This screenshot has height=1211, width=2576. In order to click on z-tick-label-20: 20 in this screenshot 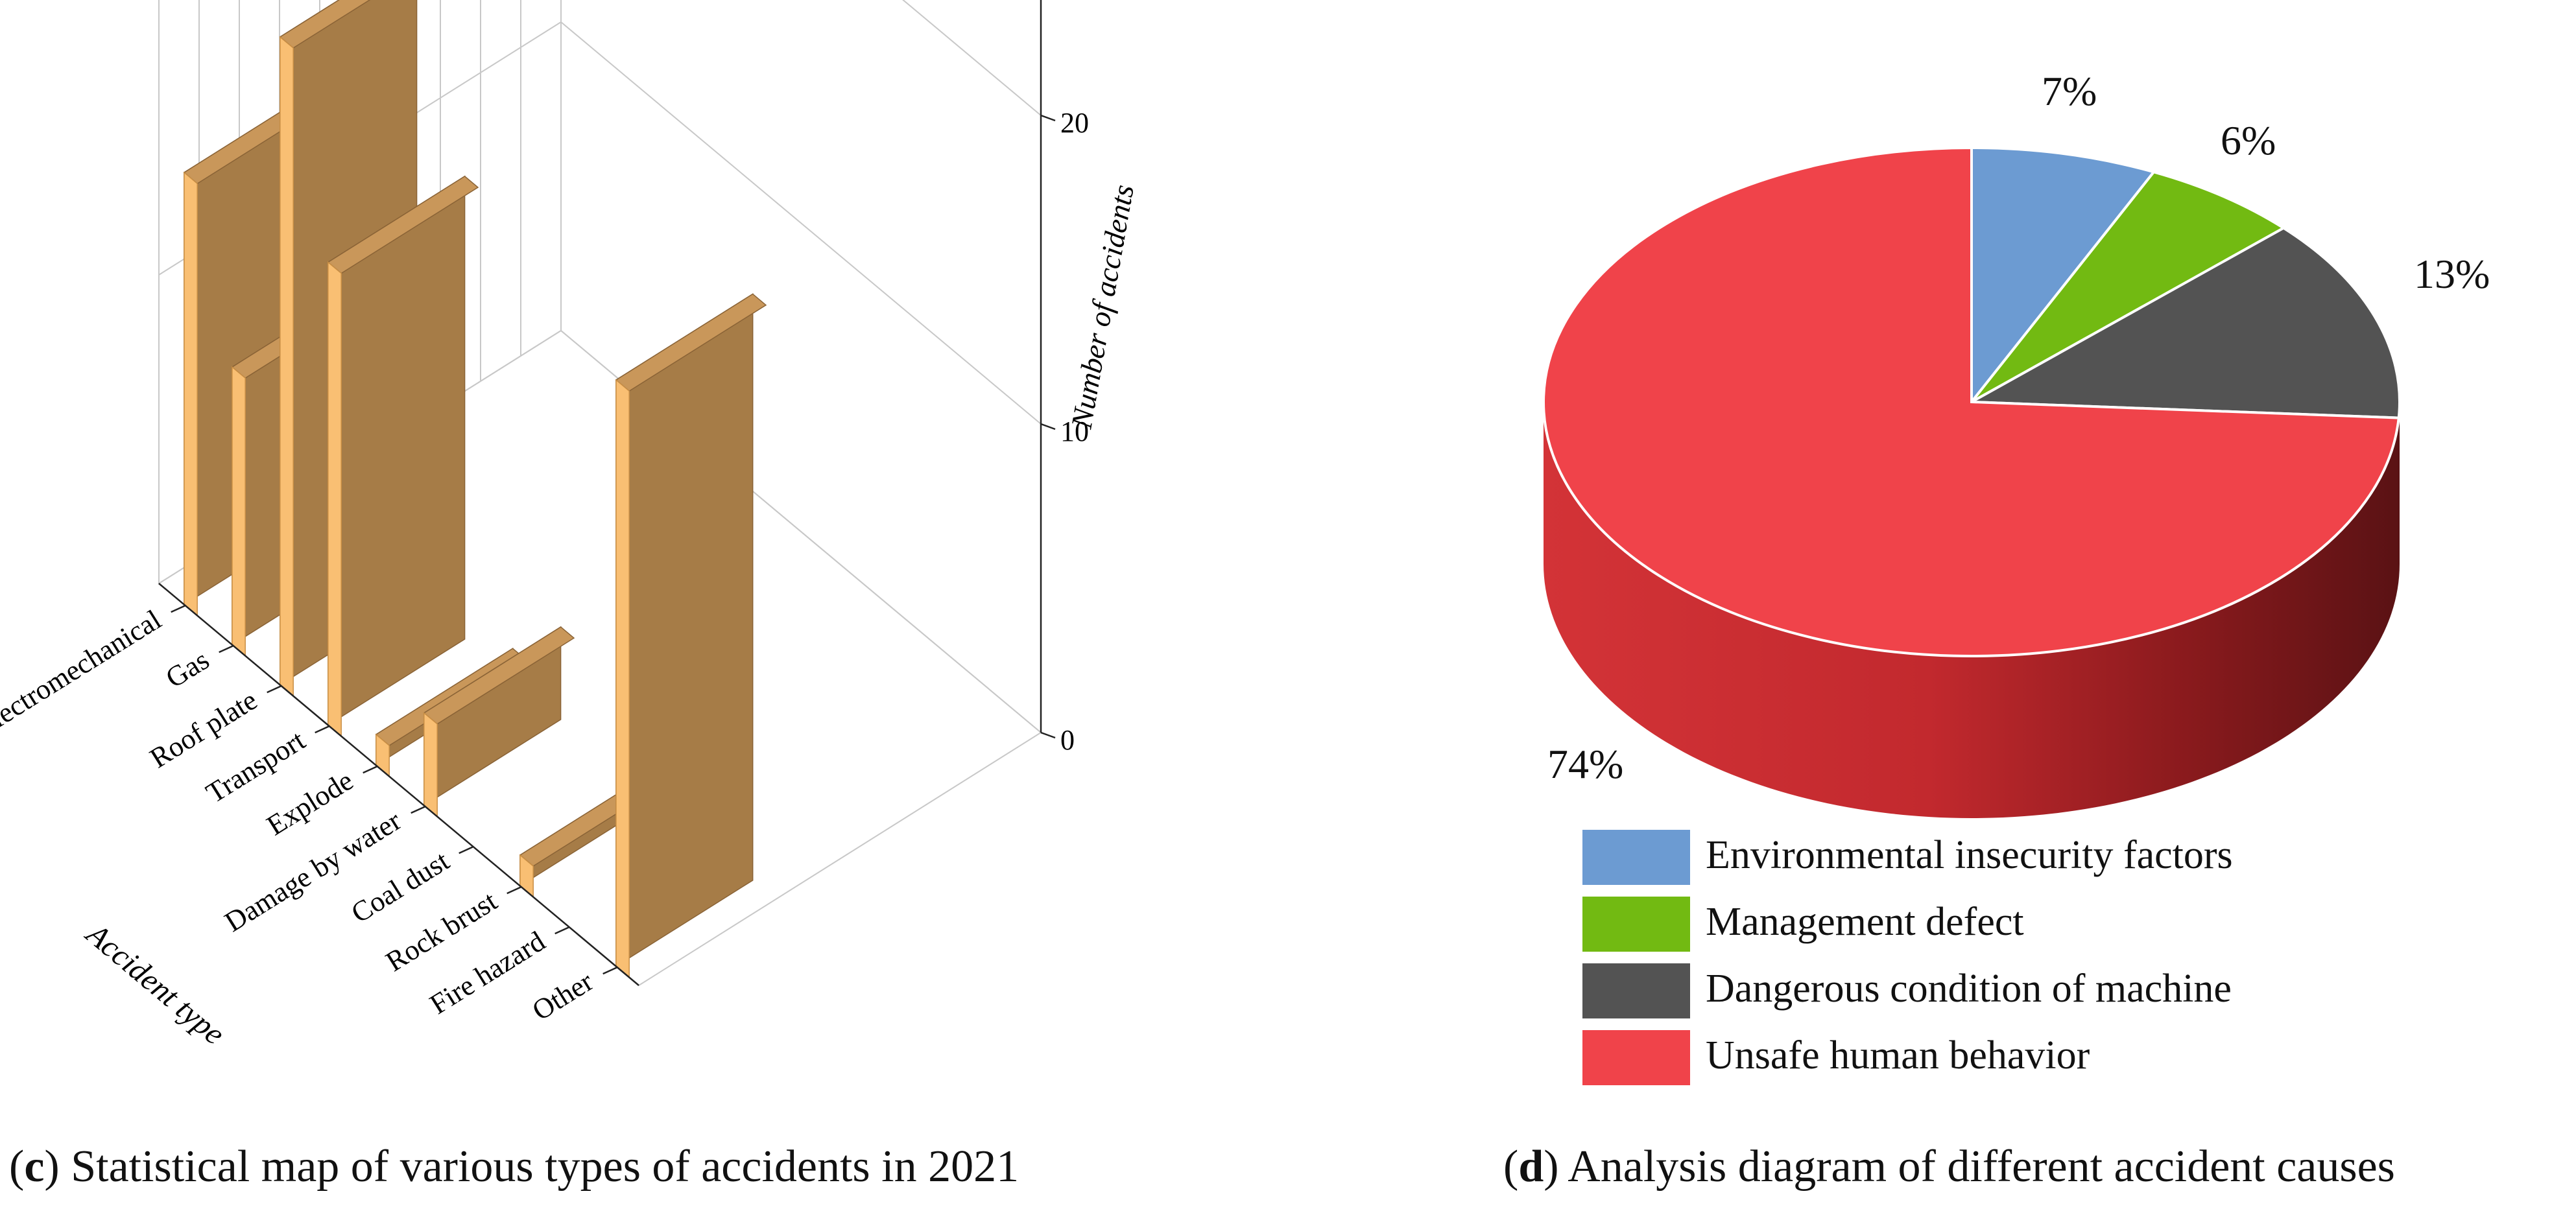, I will do `click(1074, 123)`.